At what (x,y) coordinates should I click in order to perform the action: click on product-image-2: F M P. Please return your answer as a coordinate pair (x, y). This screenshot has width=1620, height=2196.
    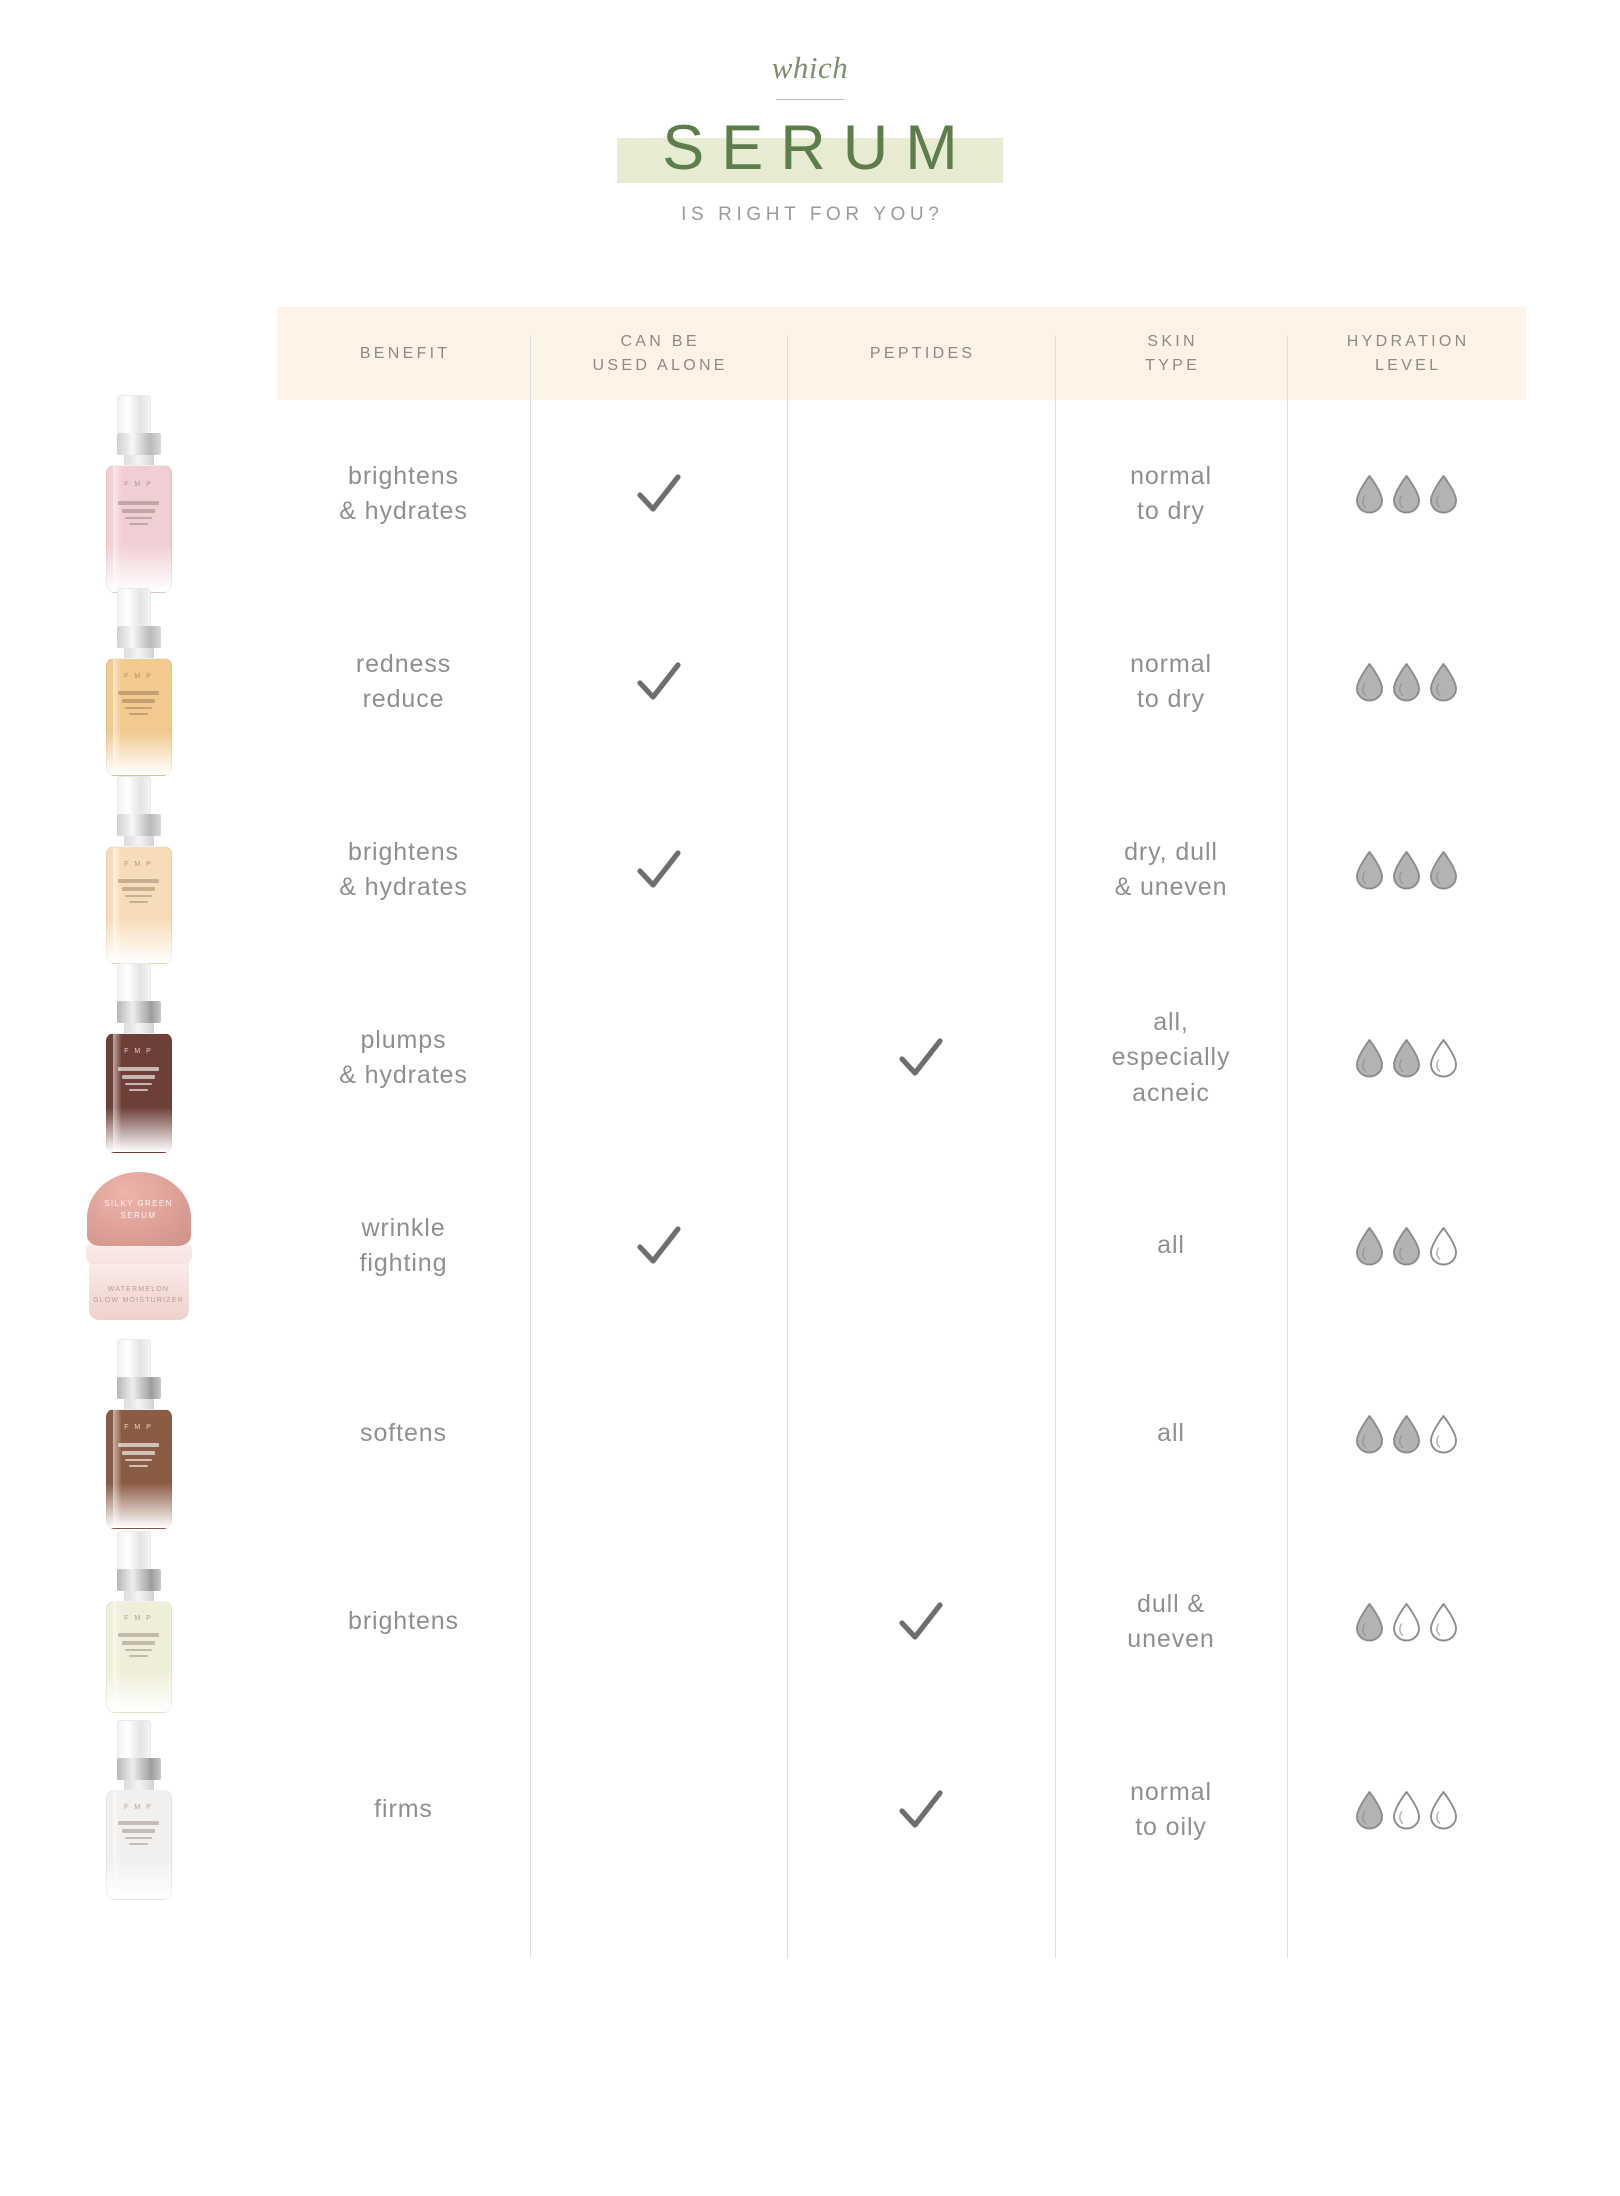
    Looking at the image, I should click on (138, 682).